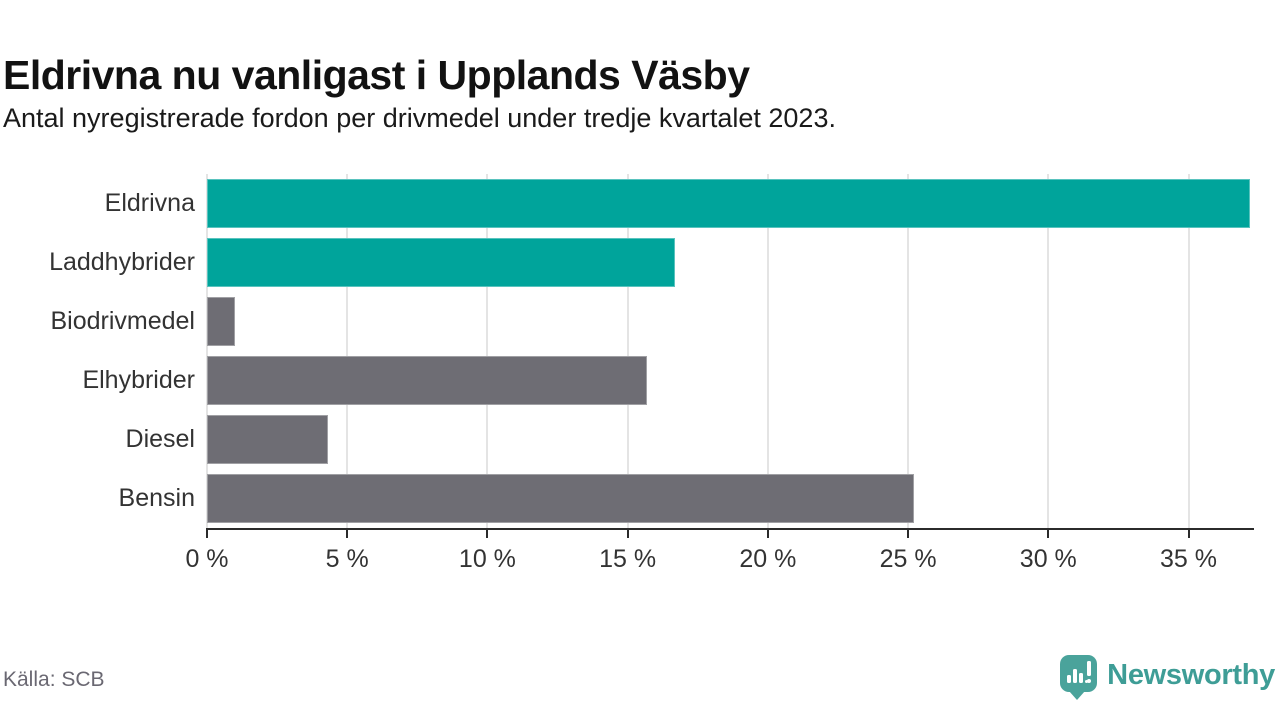  Describe the element at coordinates (122, 262) in the screenshot. I see `category-label: Laddhybrider` at that location.